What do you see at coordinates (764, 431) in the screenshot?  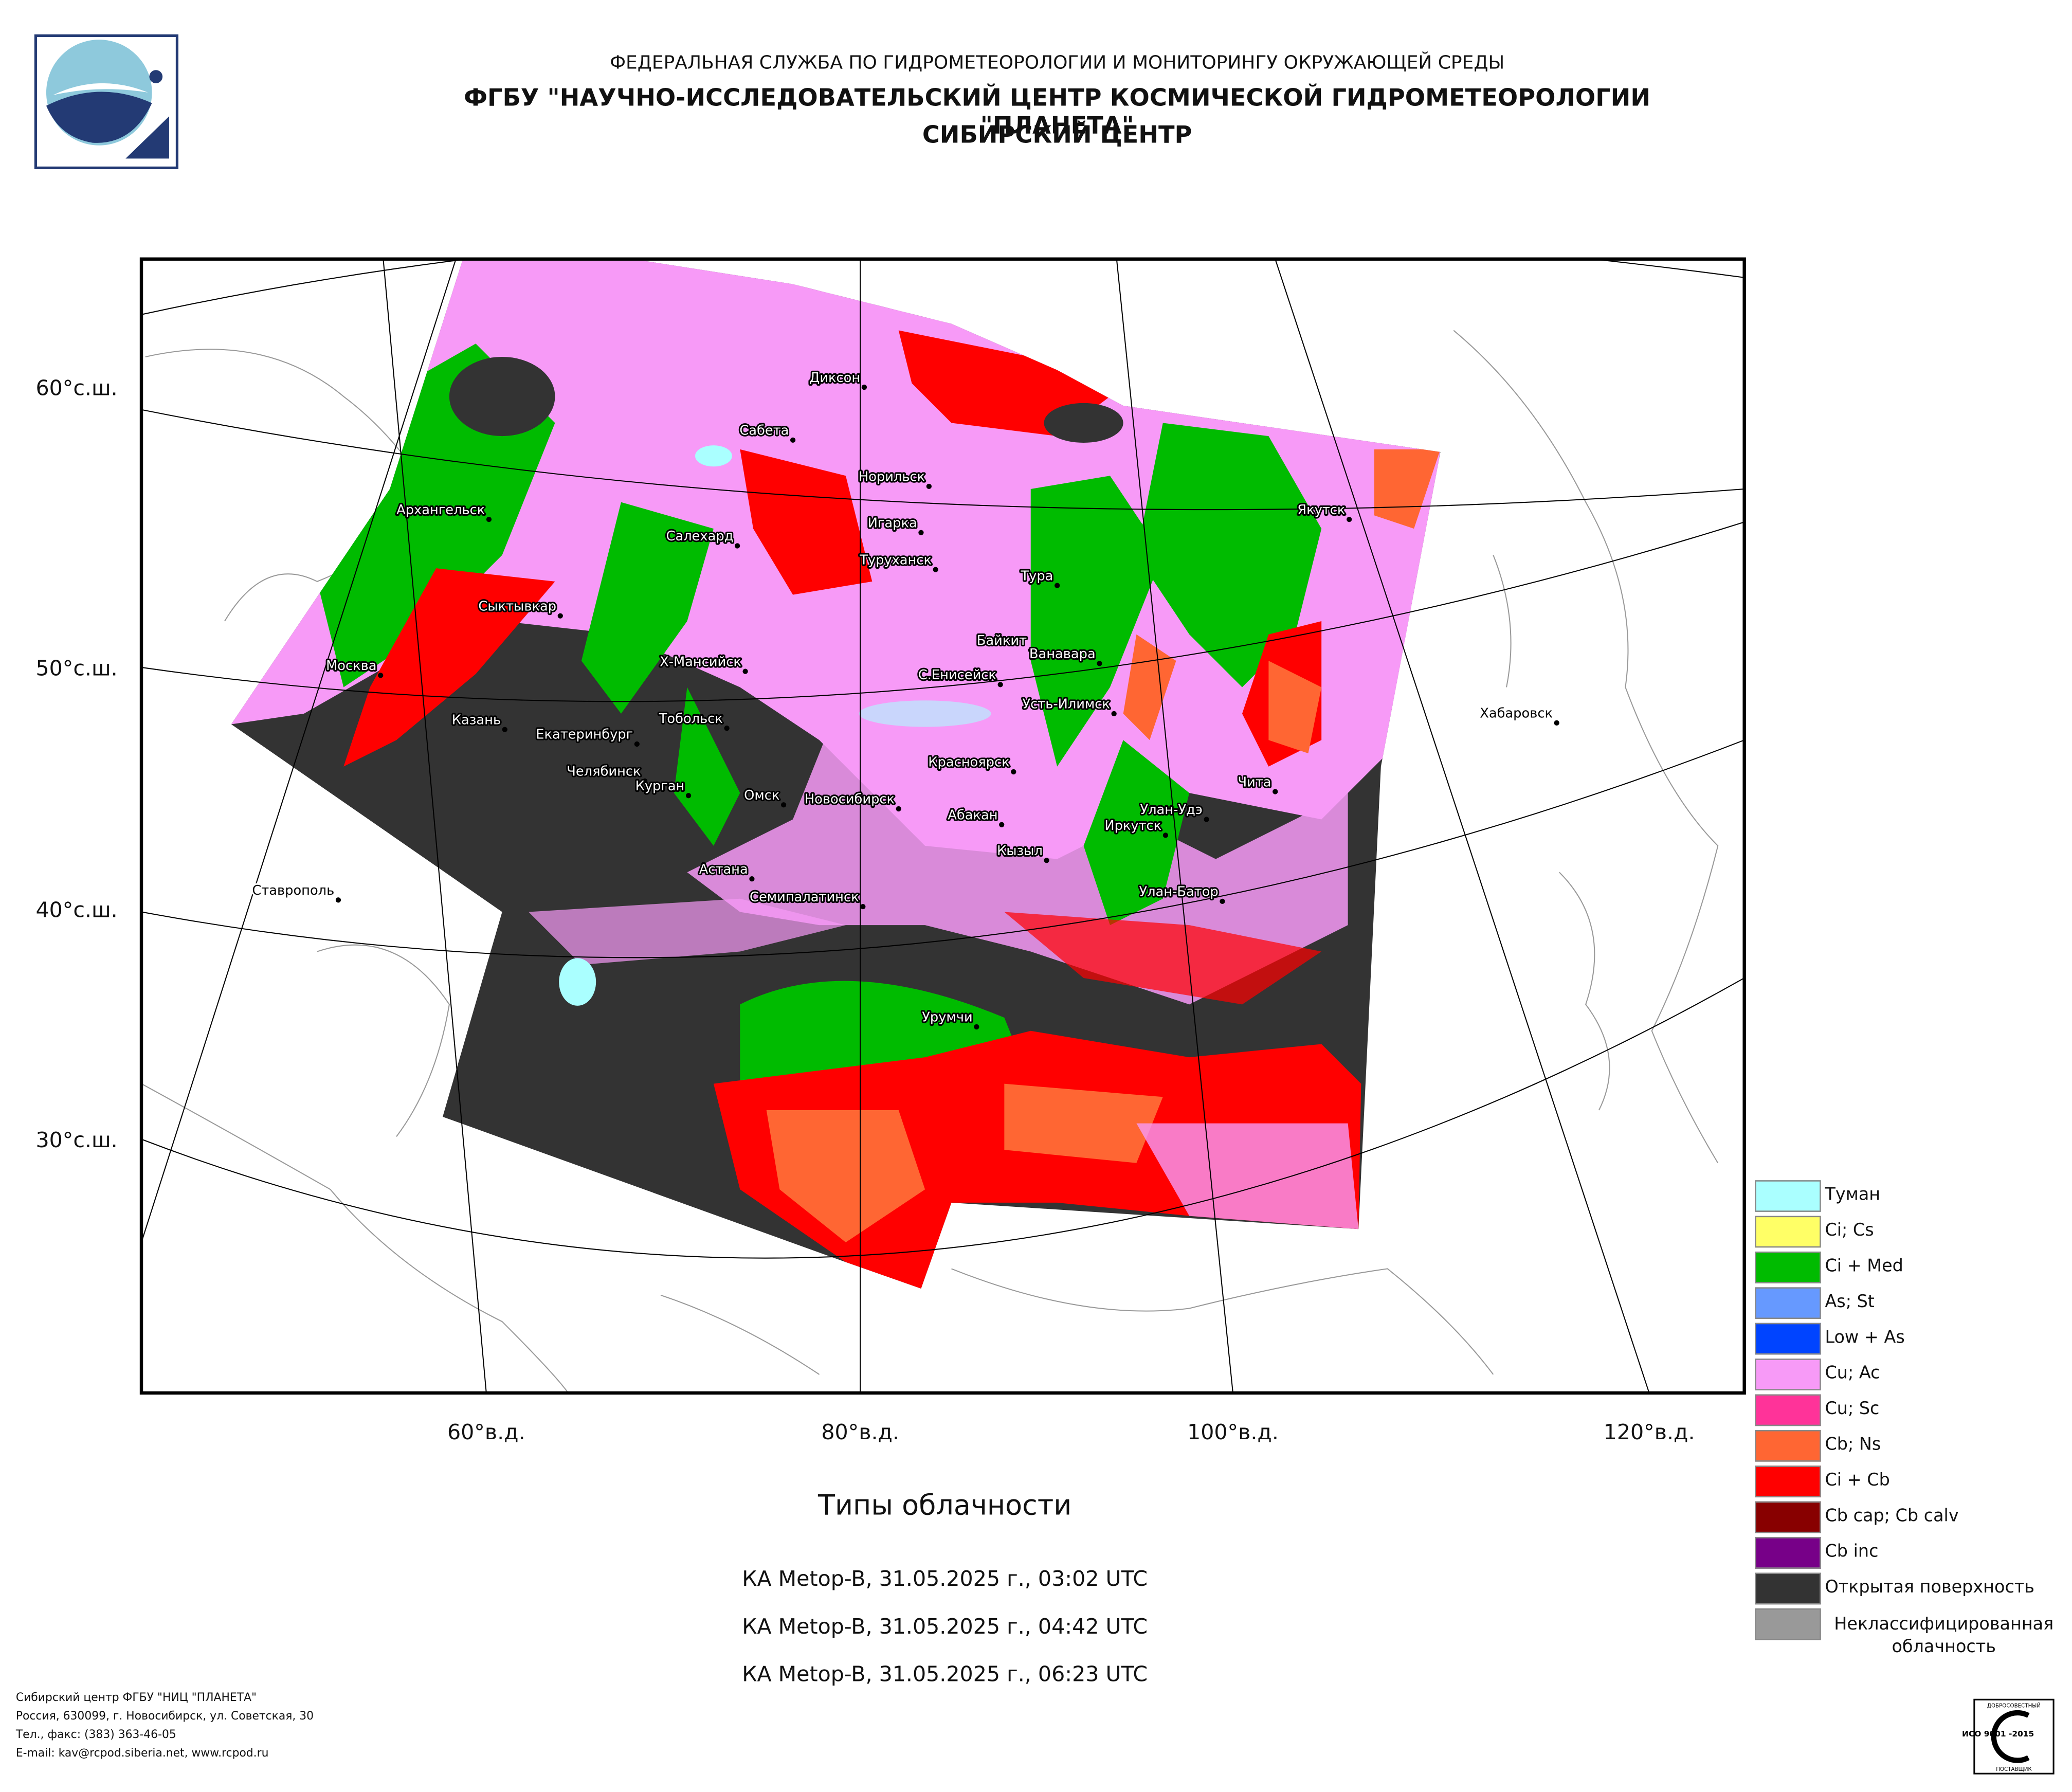 I see `city-label: Сабета` at bounding box center [764, 431].